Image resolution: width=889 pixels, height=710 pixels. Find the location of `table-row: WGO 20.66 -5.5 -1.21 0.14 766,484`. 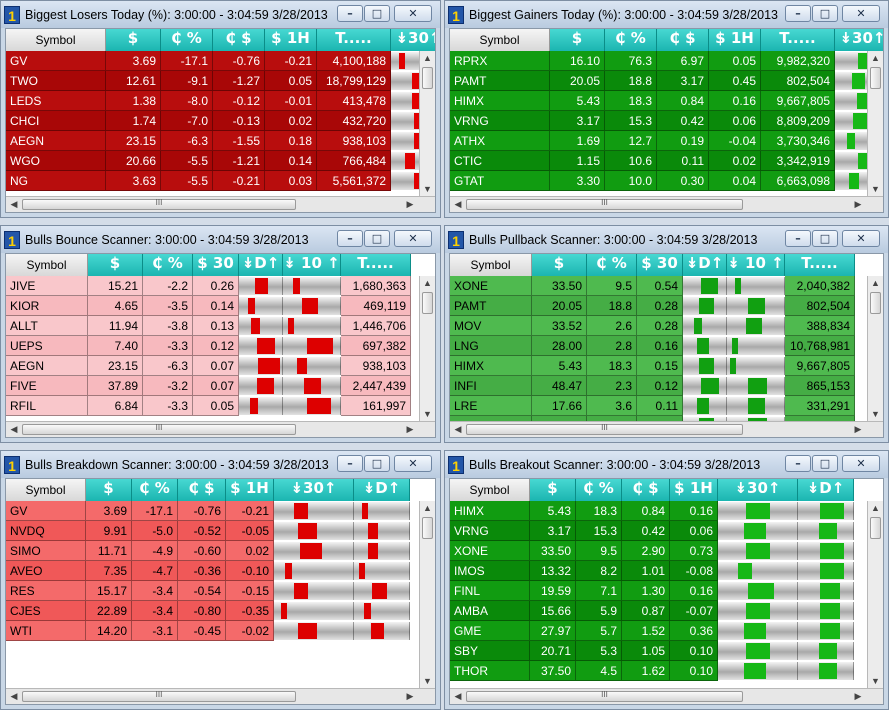

table-row: WGO 20.66 -5.5 -1.21 0.14 766,484 is located at coordinates (220, 161).